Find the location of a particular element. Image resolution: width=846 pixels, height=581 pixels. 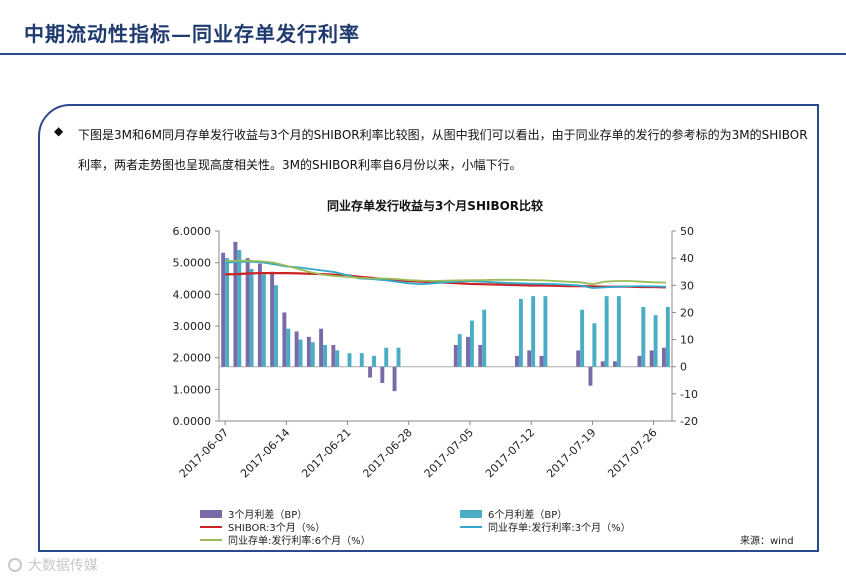

legend-label: 同业存单:发行利率:3个月（%） is located at coordinates (559, 528).